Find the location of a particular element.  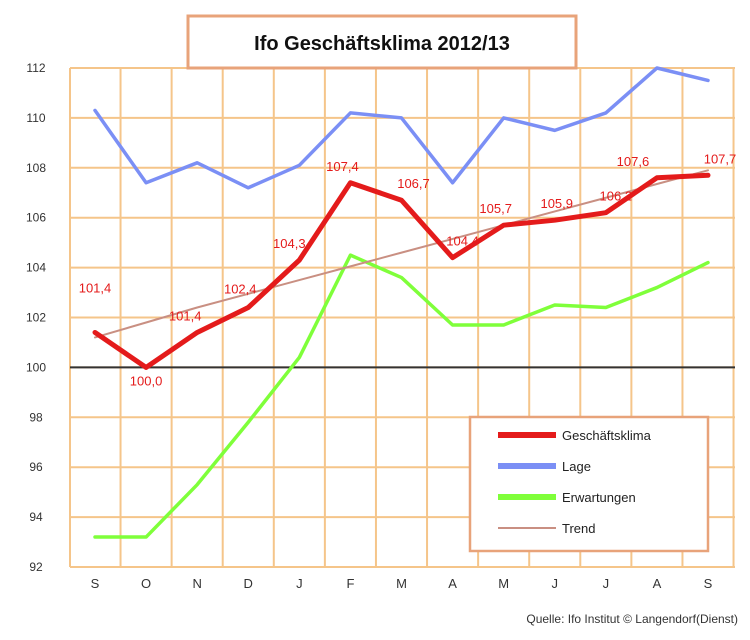

y-tick-label: 108 is located at coordinates (36, 168).